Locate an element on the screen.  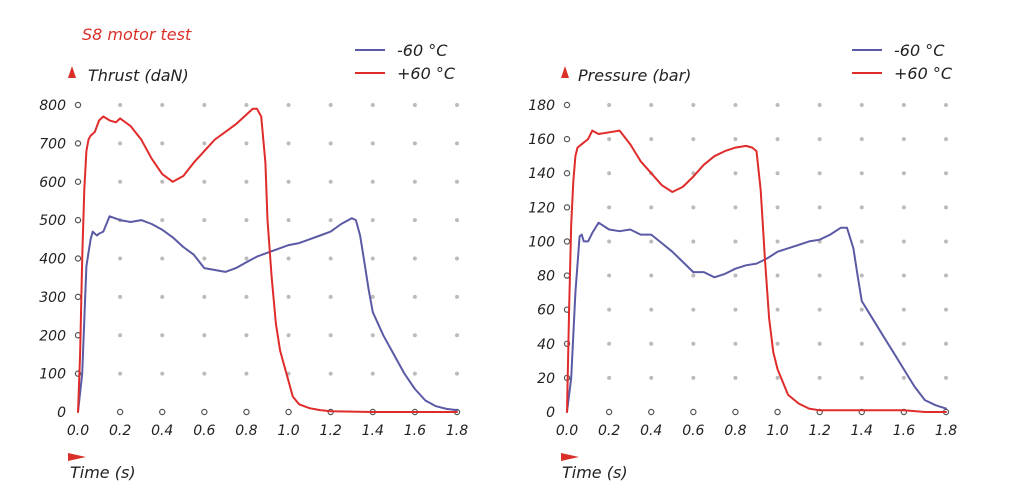
y-ticks: 0 100 200 300 400 500 600 700 800 is located at coordinates (60, 259).